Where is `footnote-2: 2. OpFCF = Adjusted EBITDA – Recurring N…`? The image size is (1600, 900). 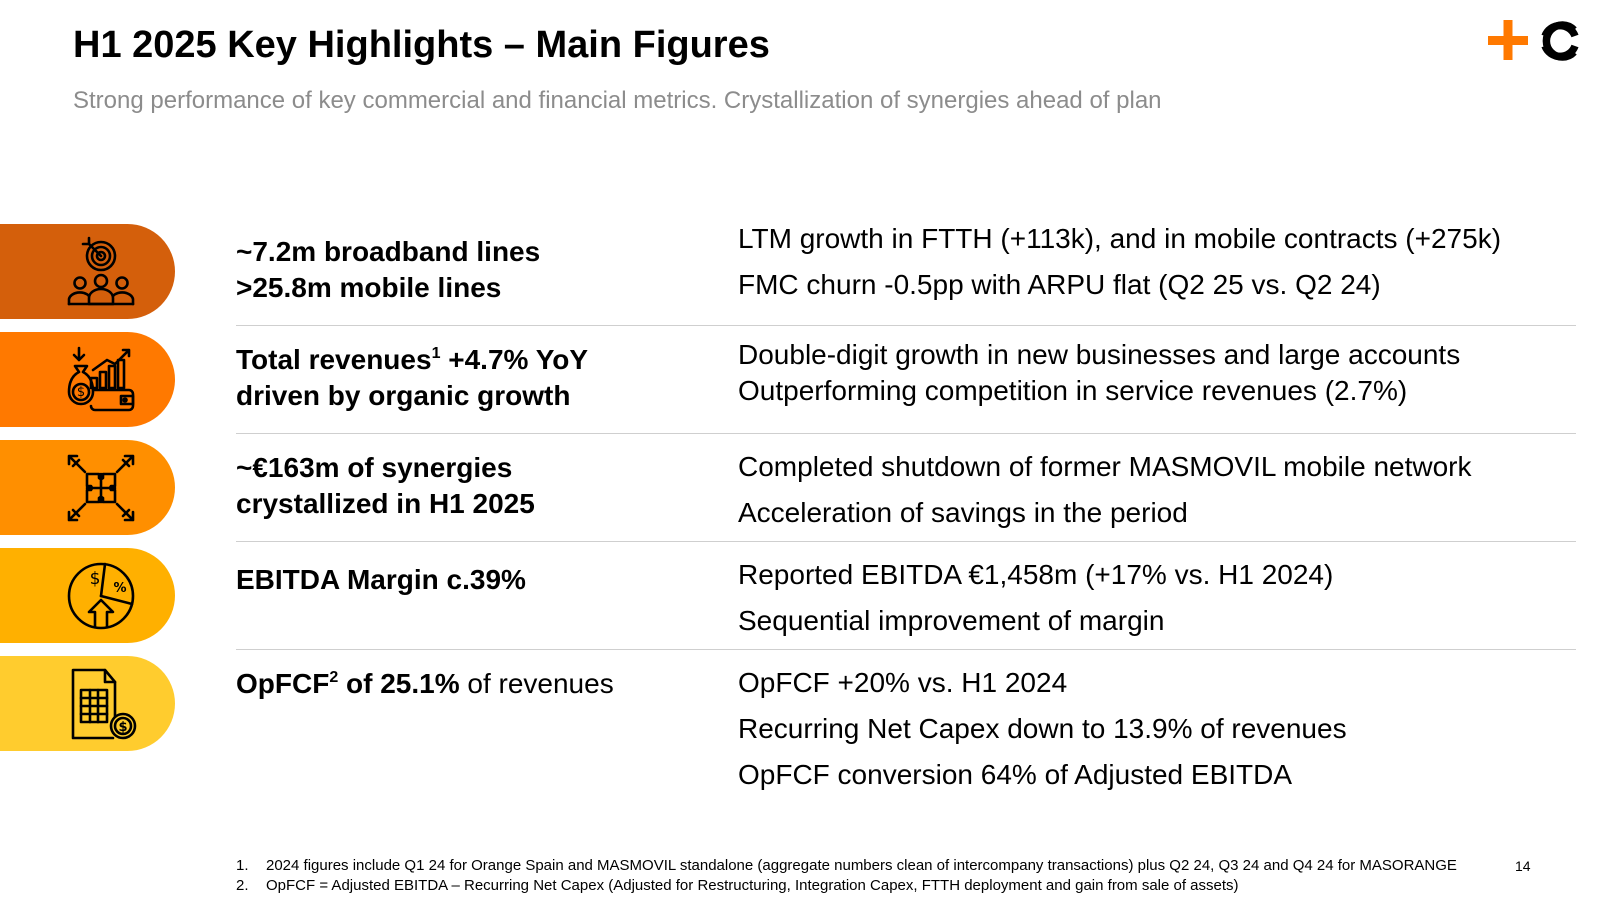 footnote-2: 2. OpFCF = Adjusted EBITDA – Recurring N… is located at coordinates (846, 886).